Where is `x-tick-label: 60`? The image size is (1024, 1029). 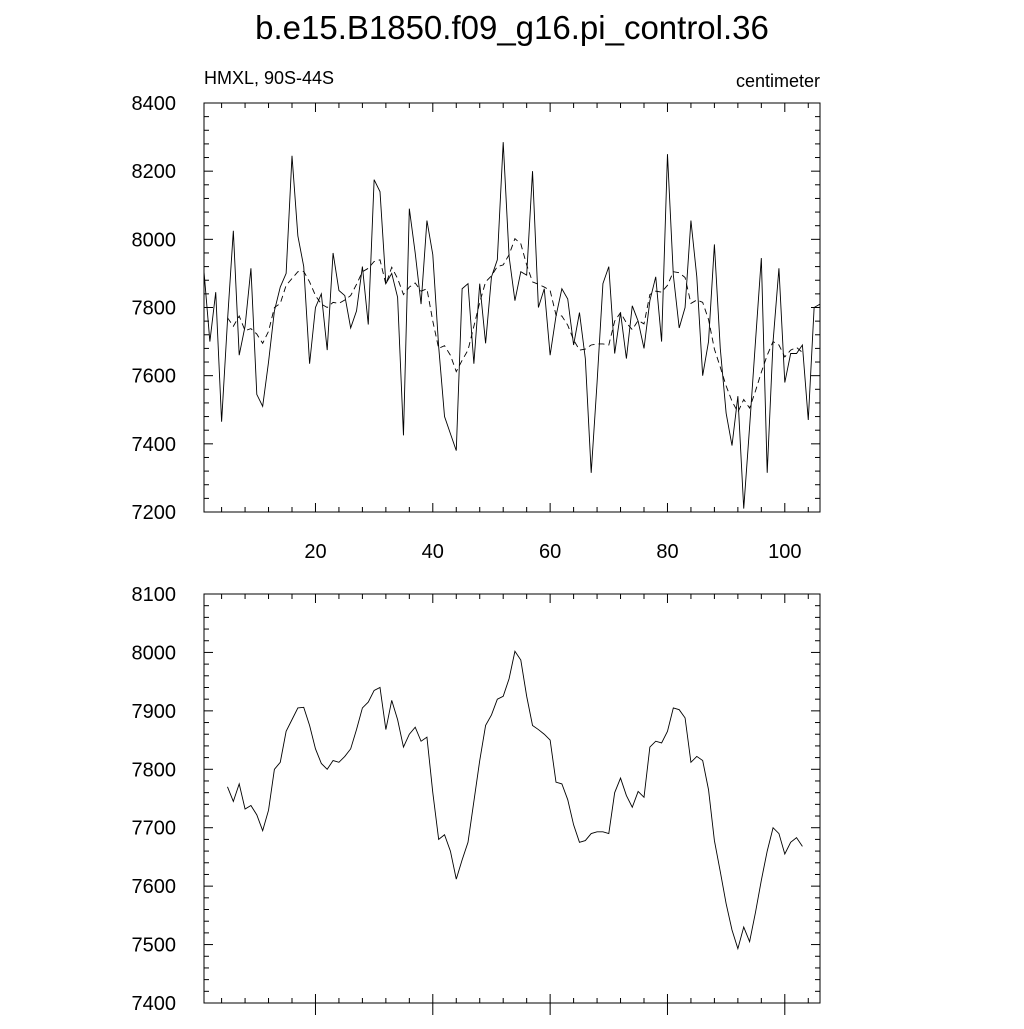 x-tick-label: 60 is located at coordinates (550, 552).